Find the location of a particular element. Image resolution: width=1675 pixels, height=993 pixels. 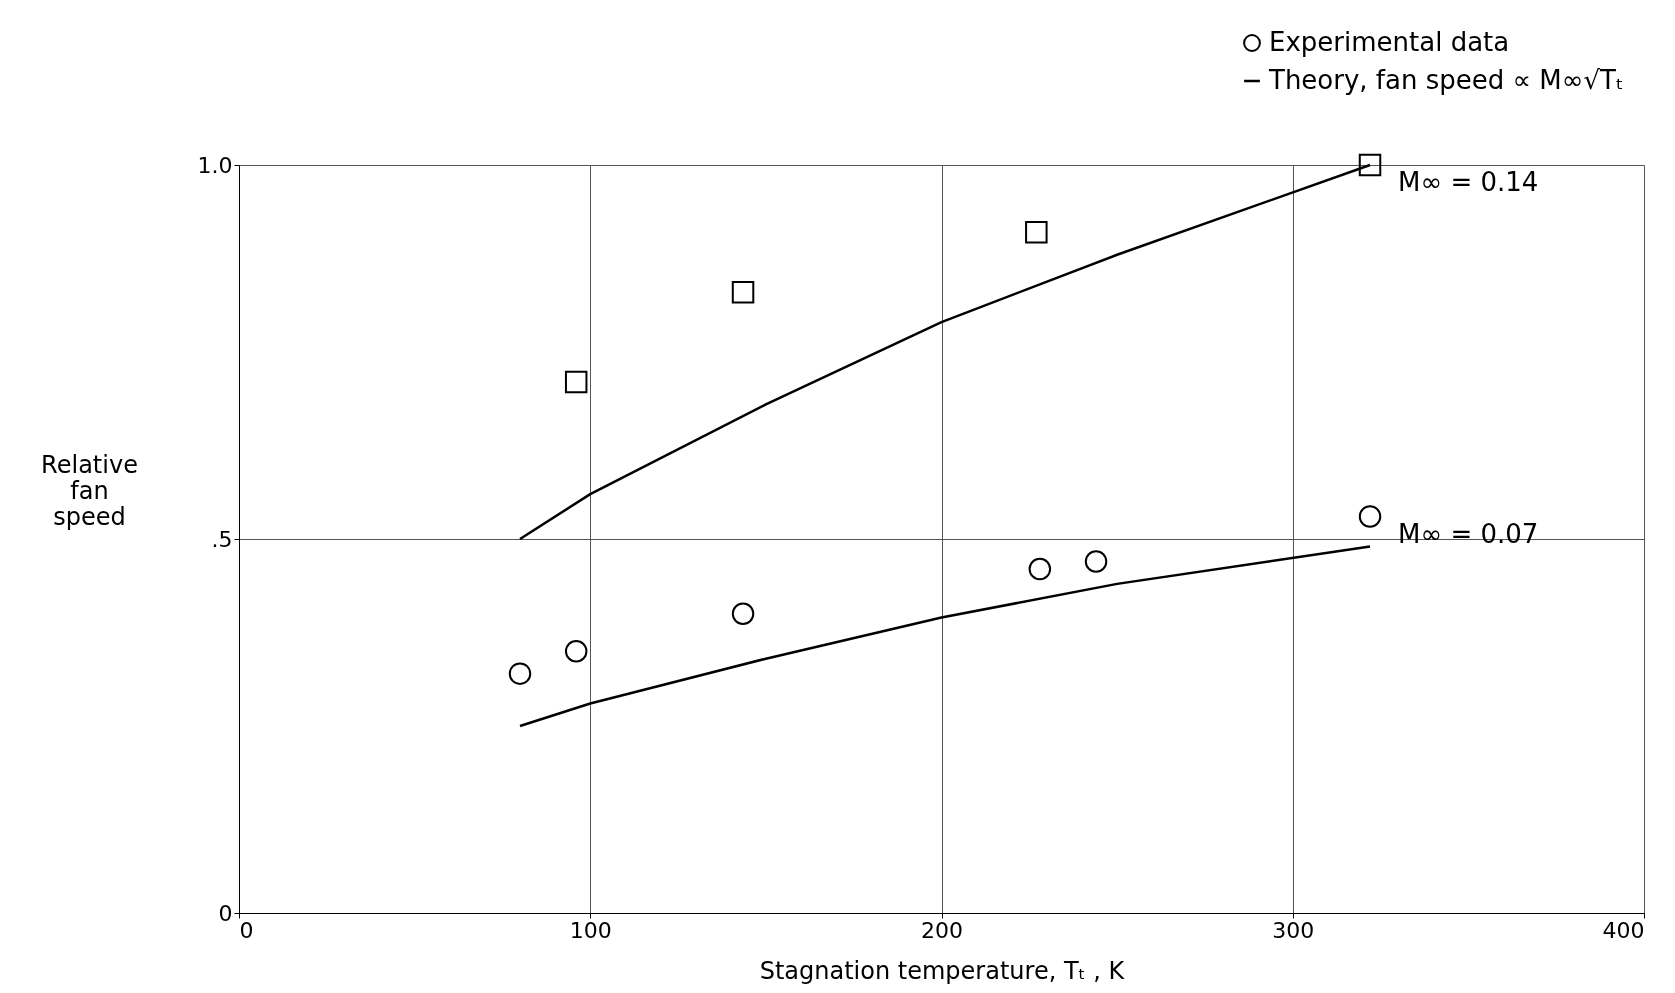

x-tick-label: 300 is located at coordinates (1293, 930).